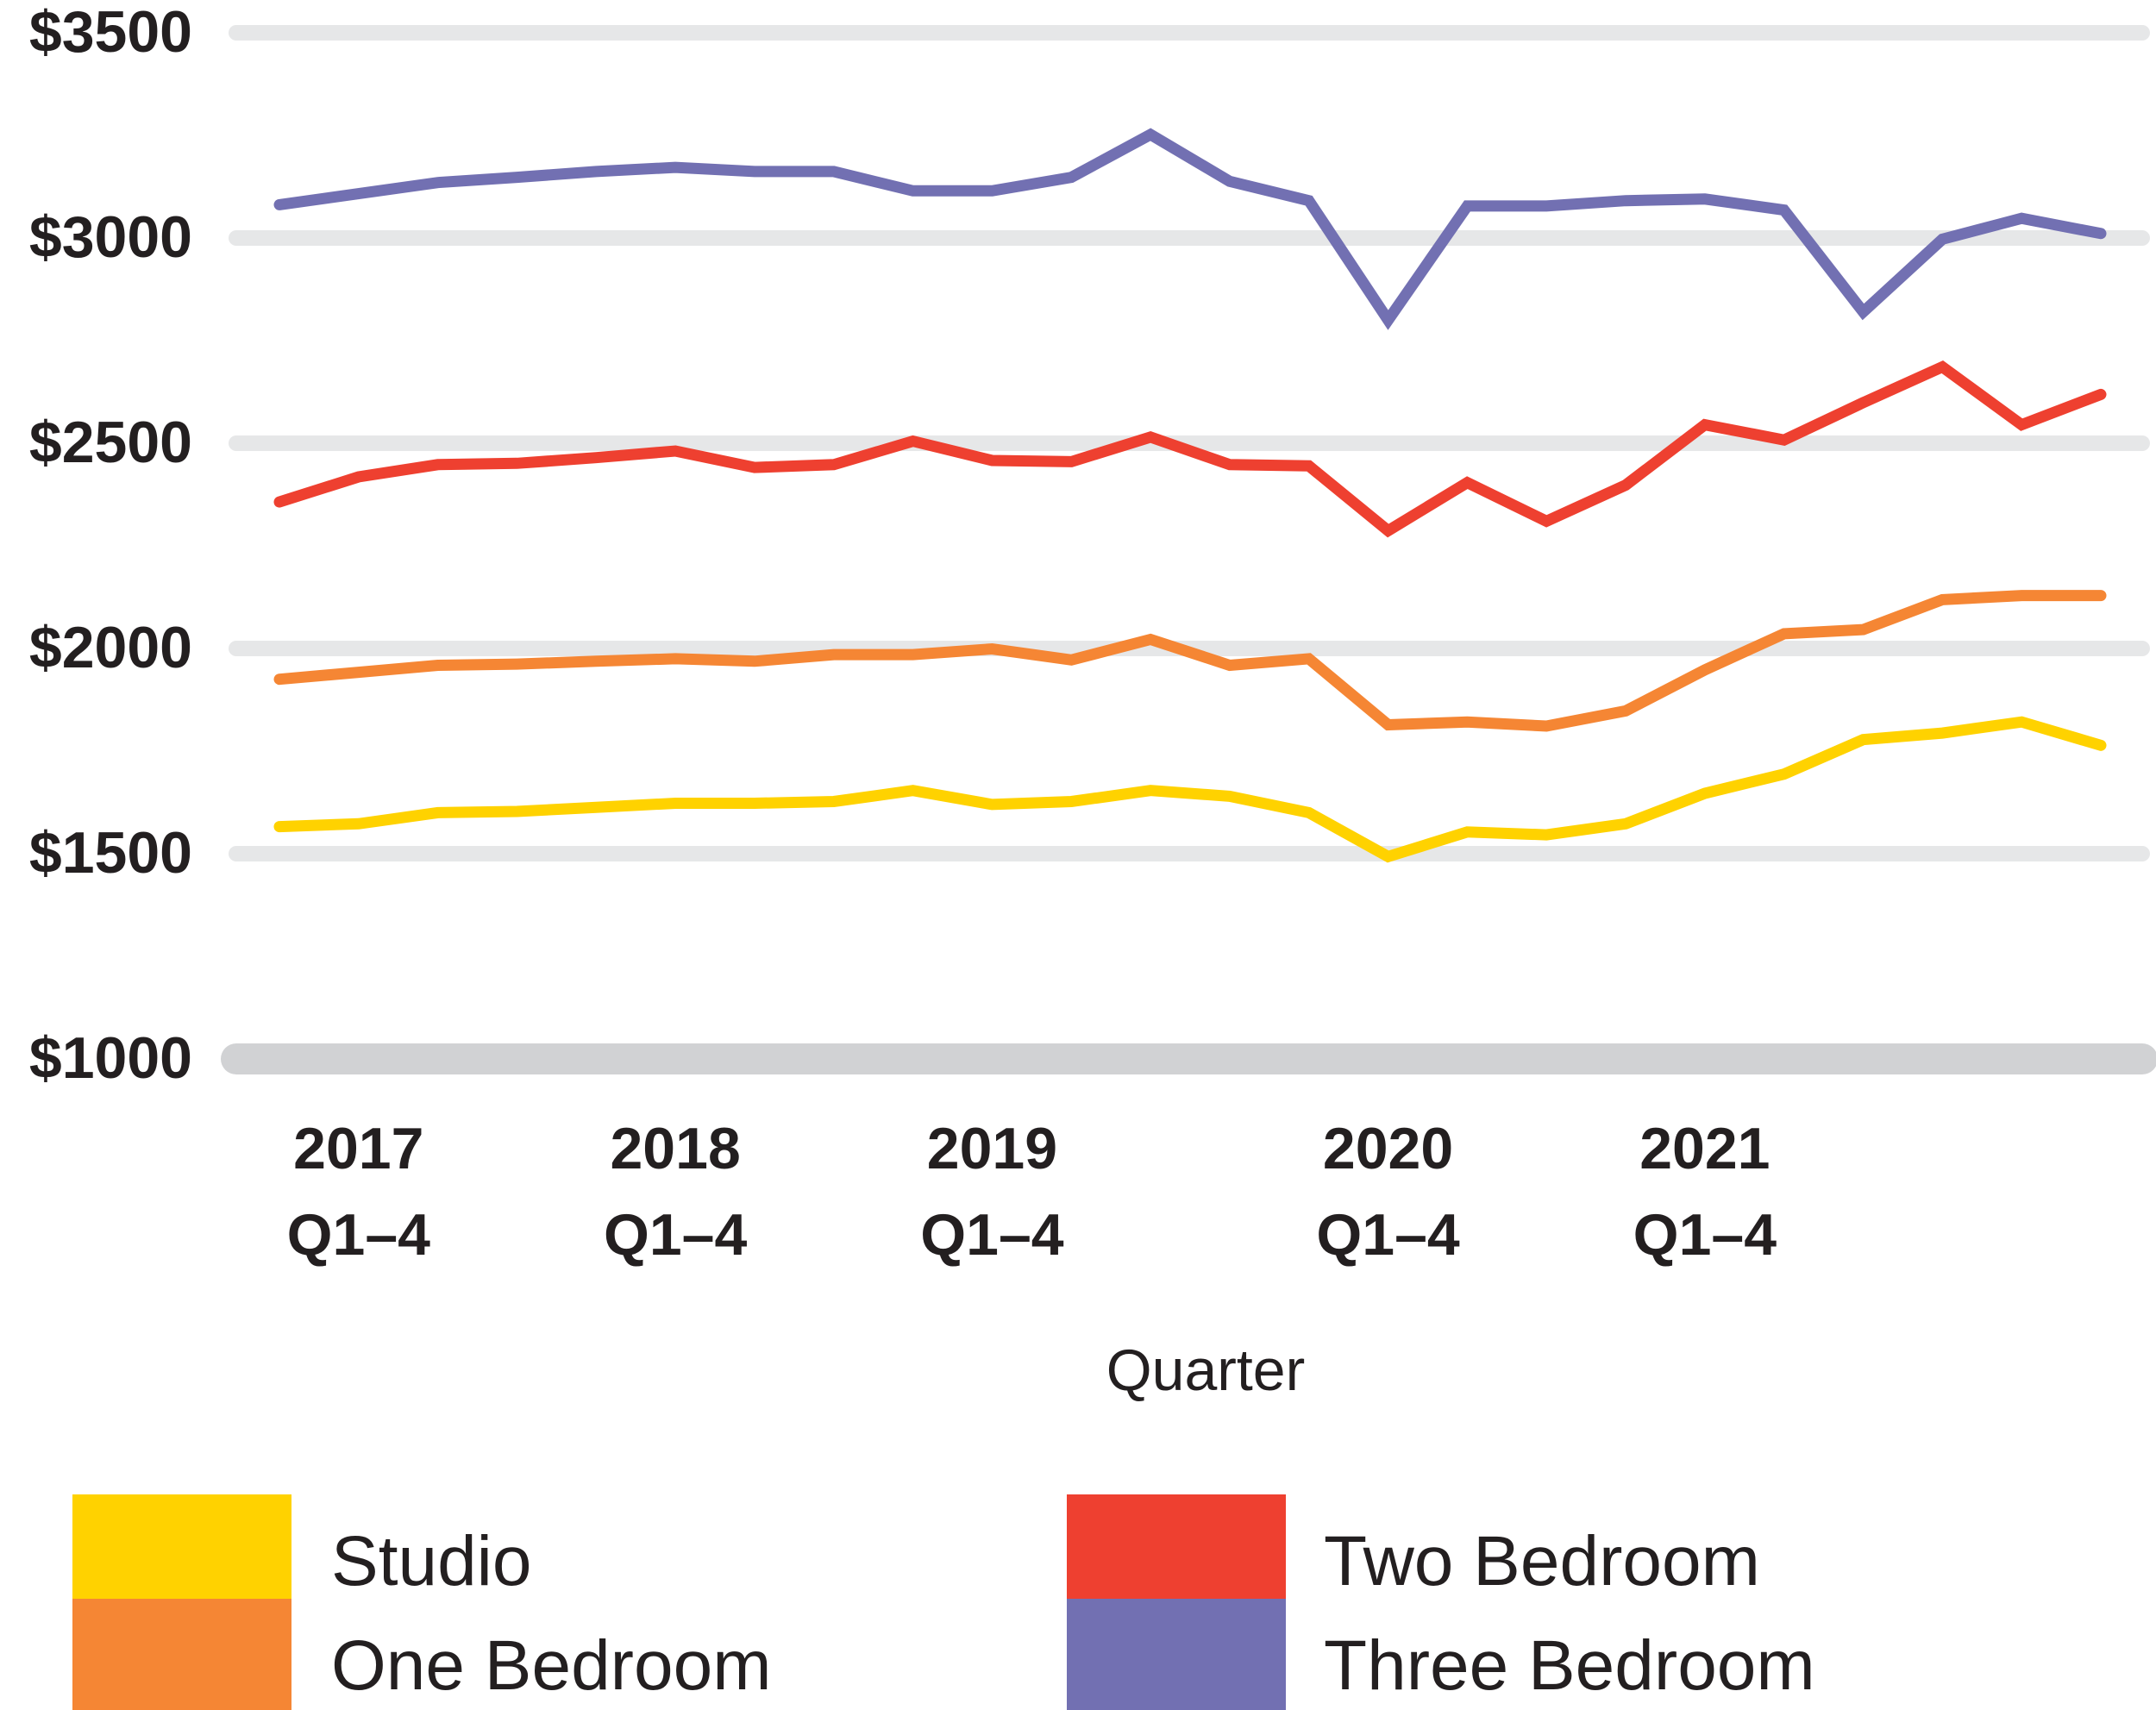  What do you see at coordinates (110, 443) in the screenshot?
I see `y-tick-label: $2500` at bounding box center [110, 443].